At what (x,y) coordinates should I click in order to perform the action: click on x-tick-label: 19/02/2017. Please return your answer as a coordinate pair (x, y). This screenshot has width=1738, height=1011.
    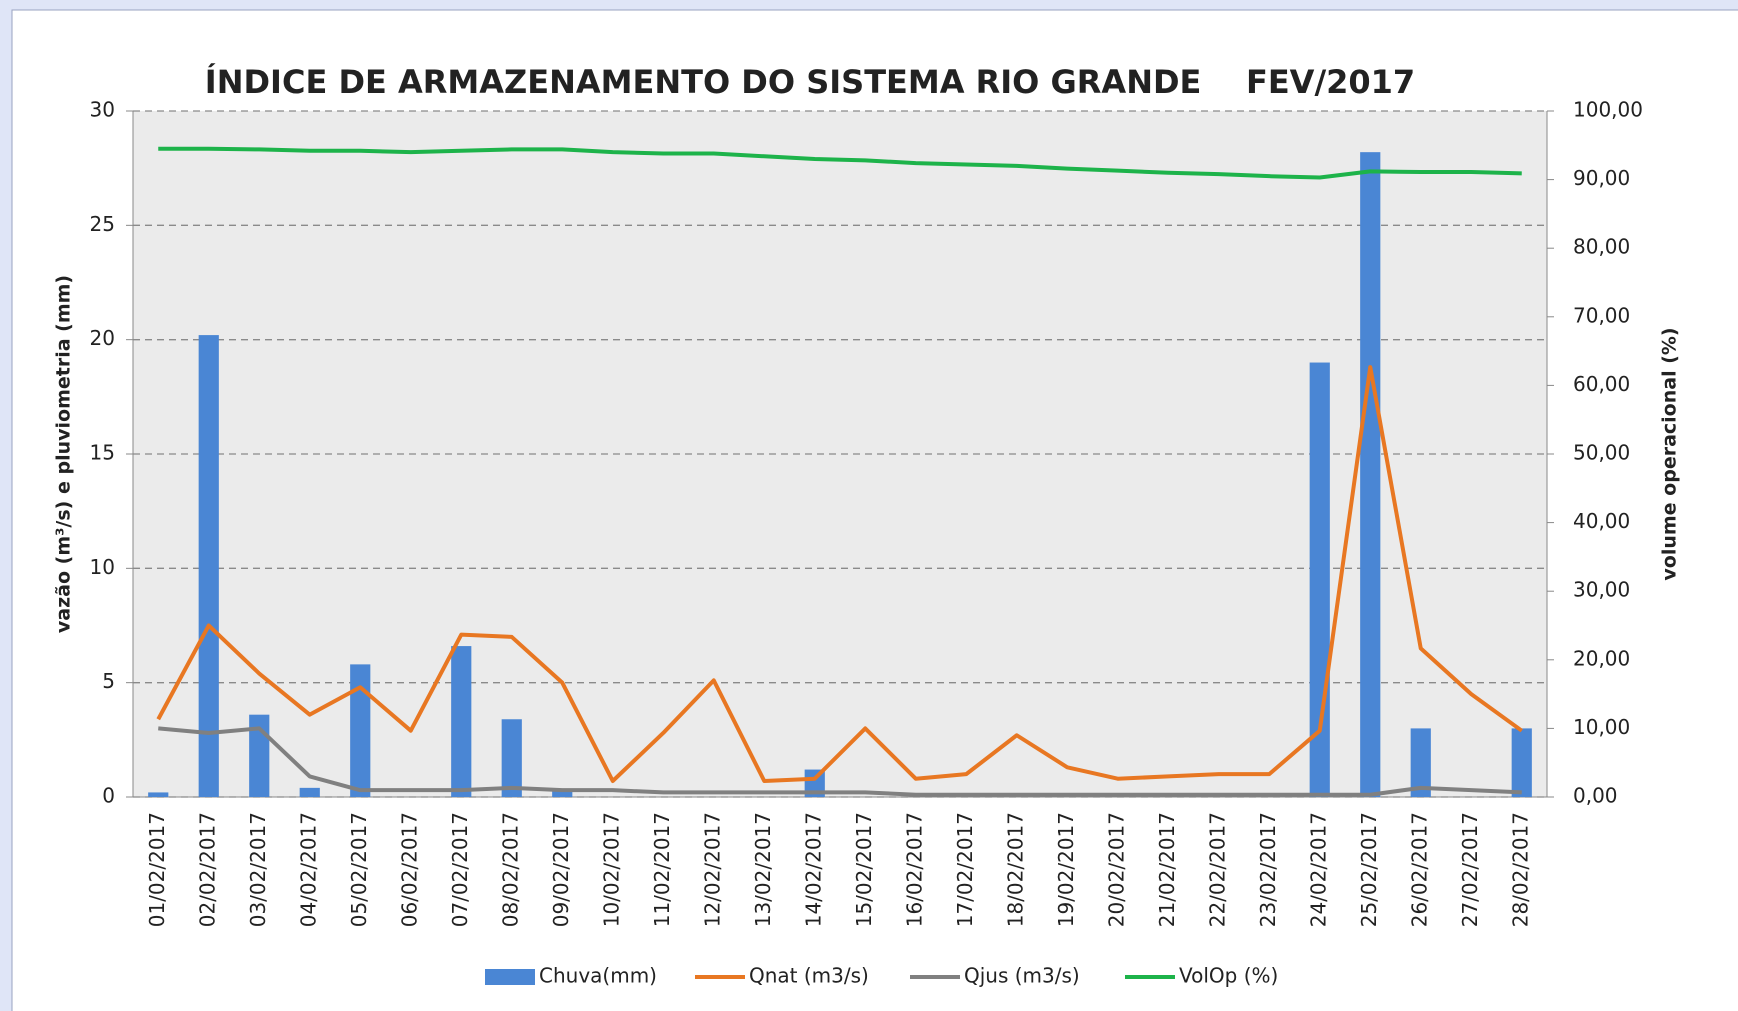
    Looking at the image, I should click on (1066, 869).